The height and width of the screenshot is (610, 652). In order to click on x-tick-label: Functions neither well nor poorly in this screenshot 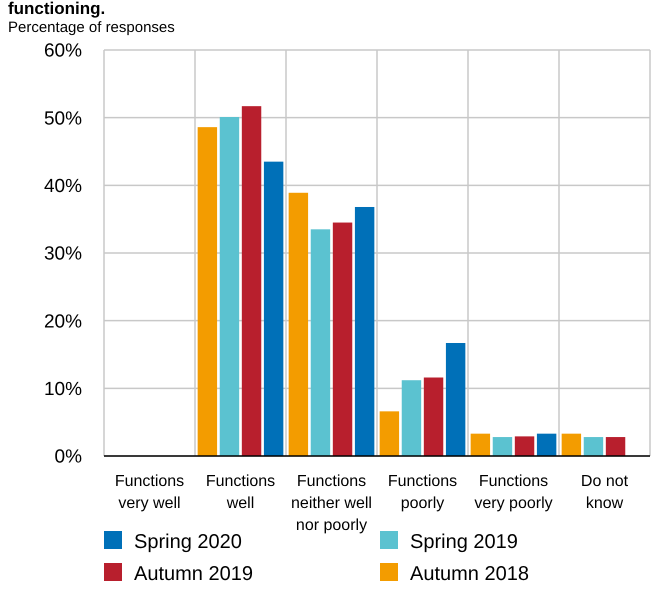, I will do `click(331, 503)`.